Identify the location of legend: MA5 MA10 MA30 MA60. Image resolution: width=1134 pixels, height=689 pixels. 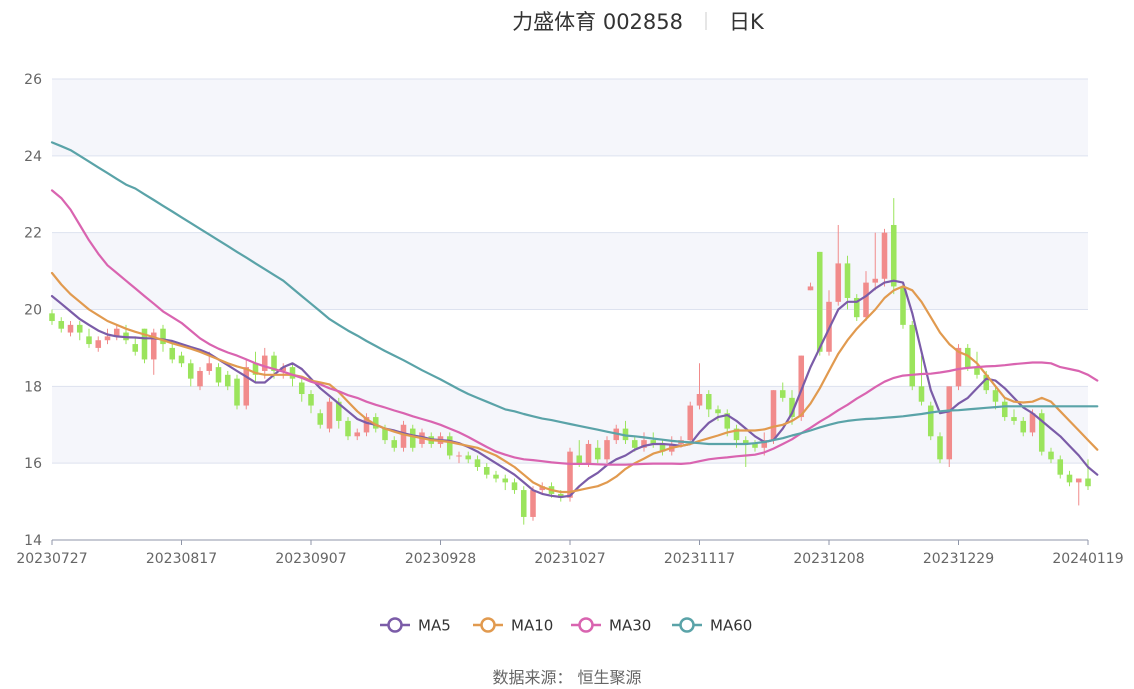
(566, 626).